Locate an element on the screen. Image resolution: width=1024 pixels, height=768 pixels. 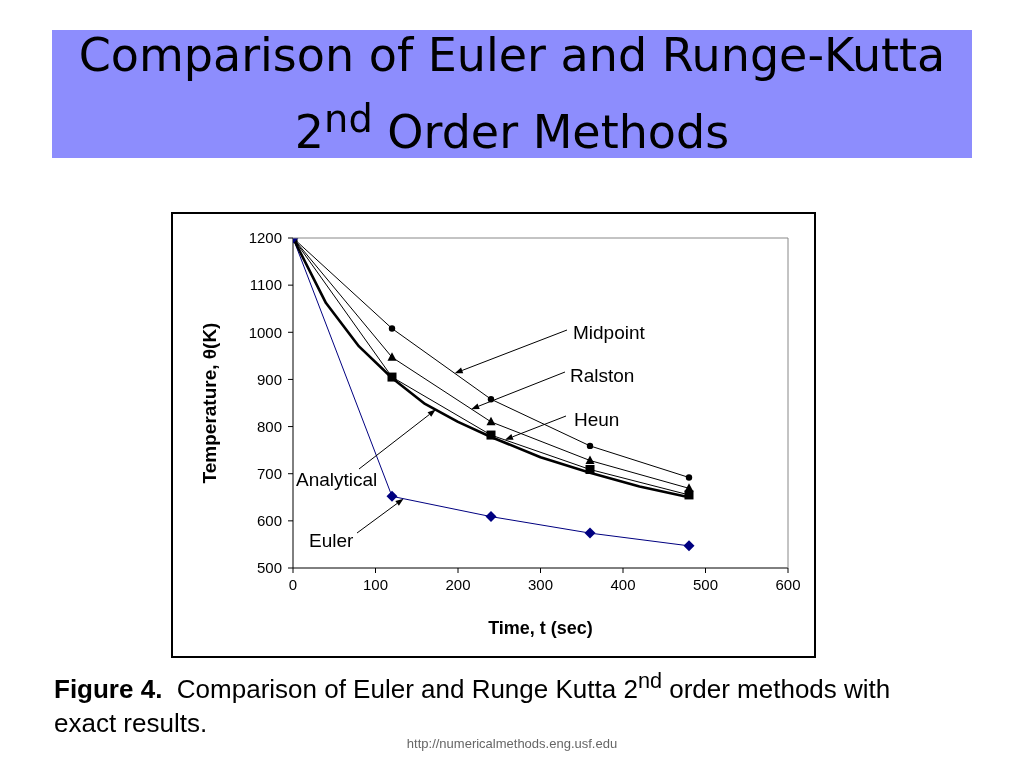
y-tick-label: 1000 is located at coordinates (265, 332).